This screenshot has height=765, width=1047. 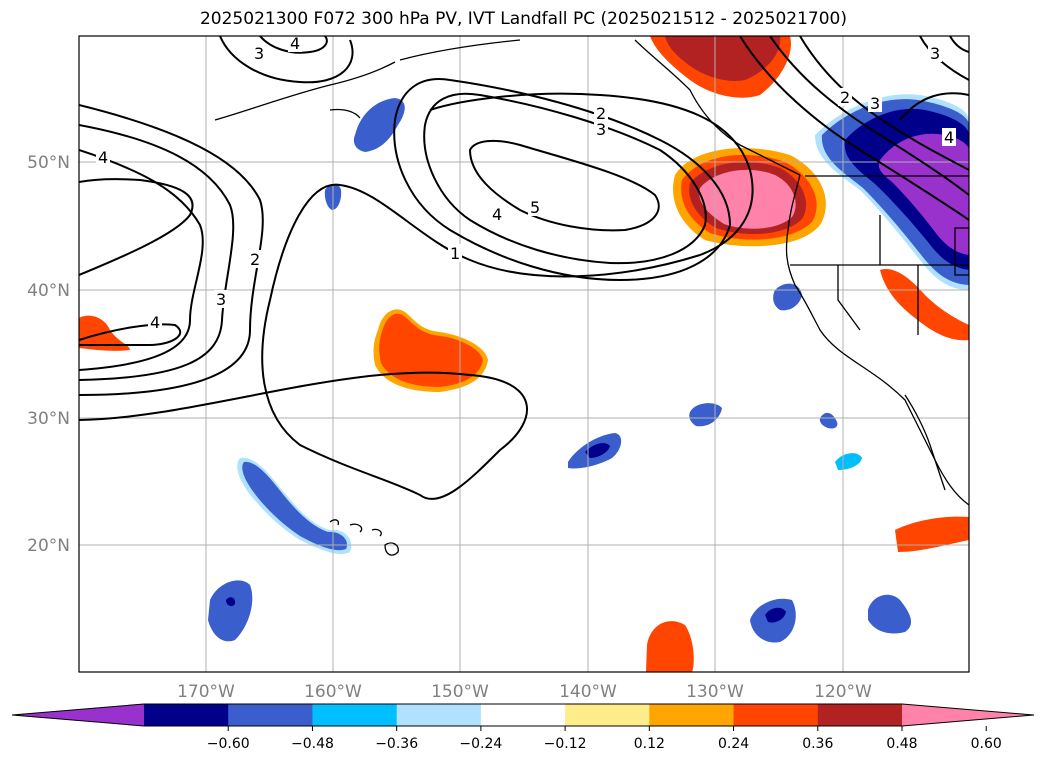 I want to click on lon-label: 120°W, so click(x=843, y=692).